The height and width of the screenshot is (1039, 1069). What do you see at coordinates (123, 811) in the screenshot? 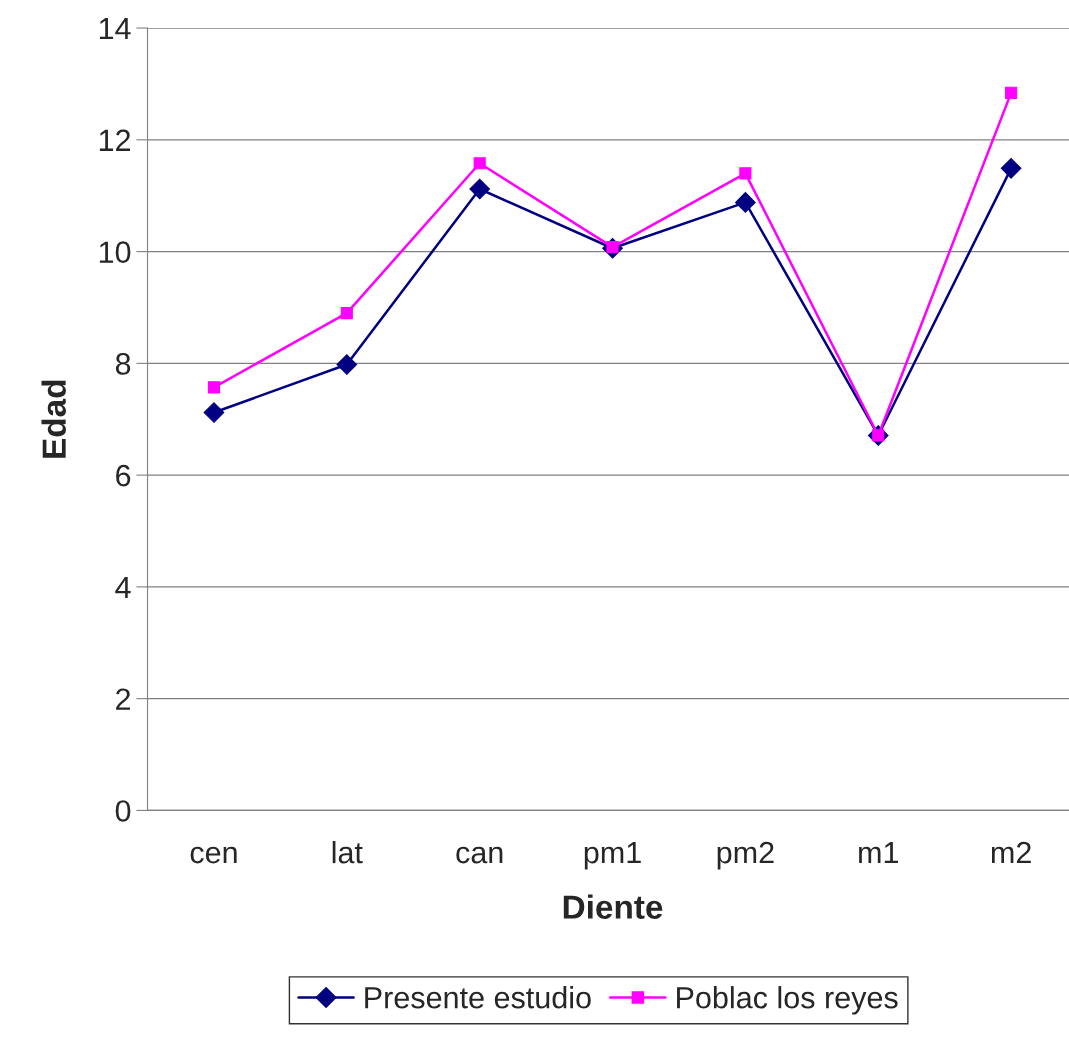
I see `y-tick-label: 0` at bounding box center [123, 811].